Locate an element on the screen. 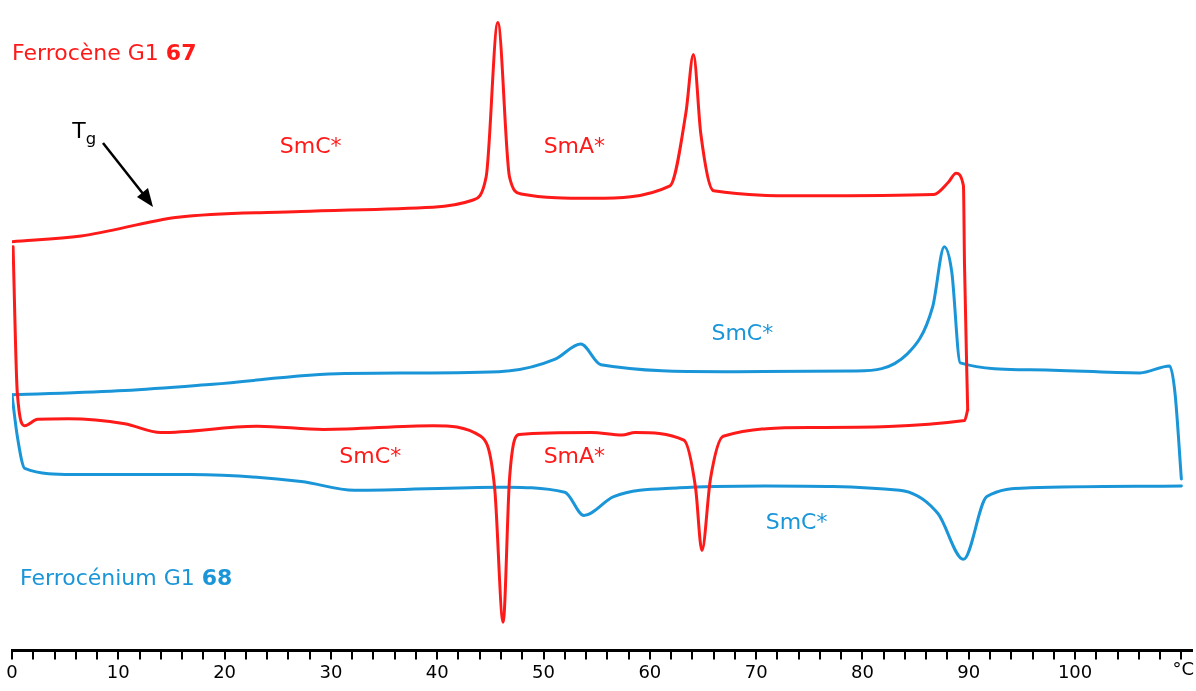 This screenshot has width=1196, height=691. x-tick-label: 70 is located at coordinates (756, 671).